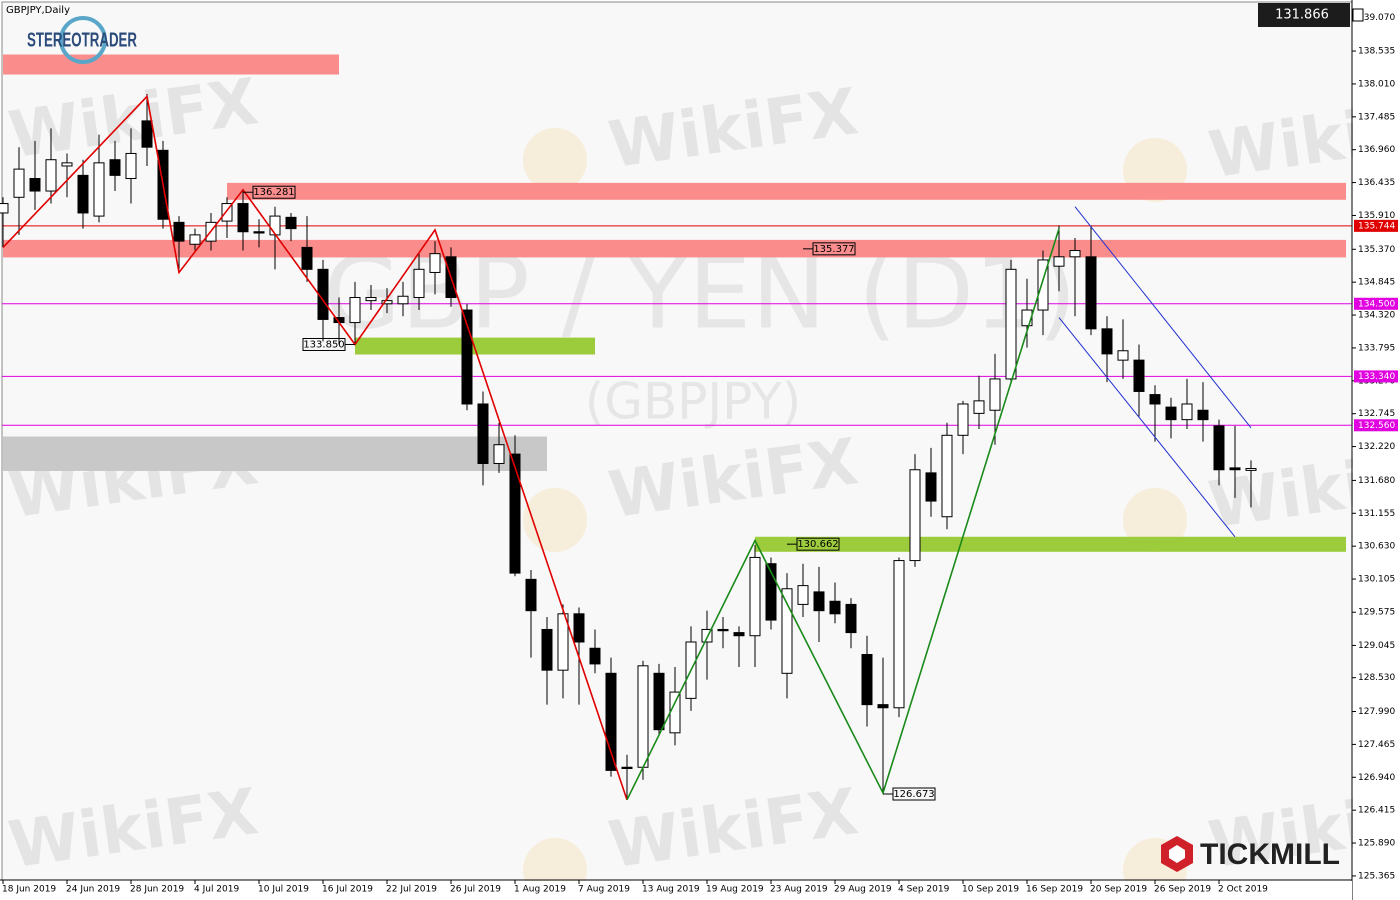 Image resolution: width=1400 pixels, height=900 pixels. What do you see at coordinates (555, 520) in the screenshot?
I see `watermark-icon` at bounding box center [555, 520].